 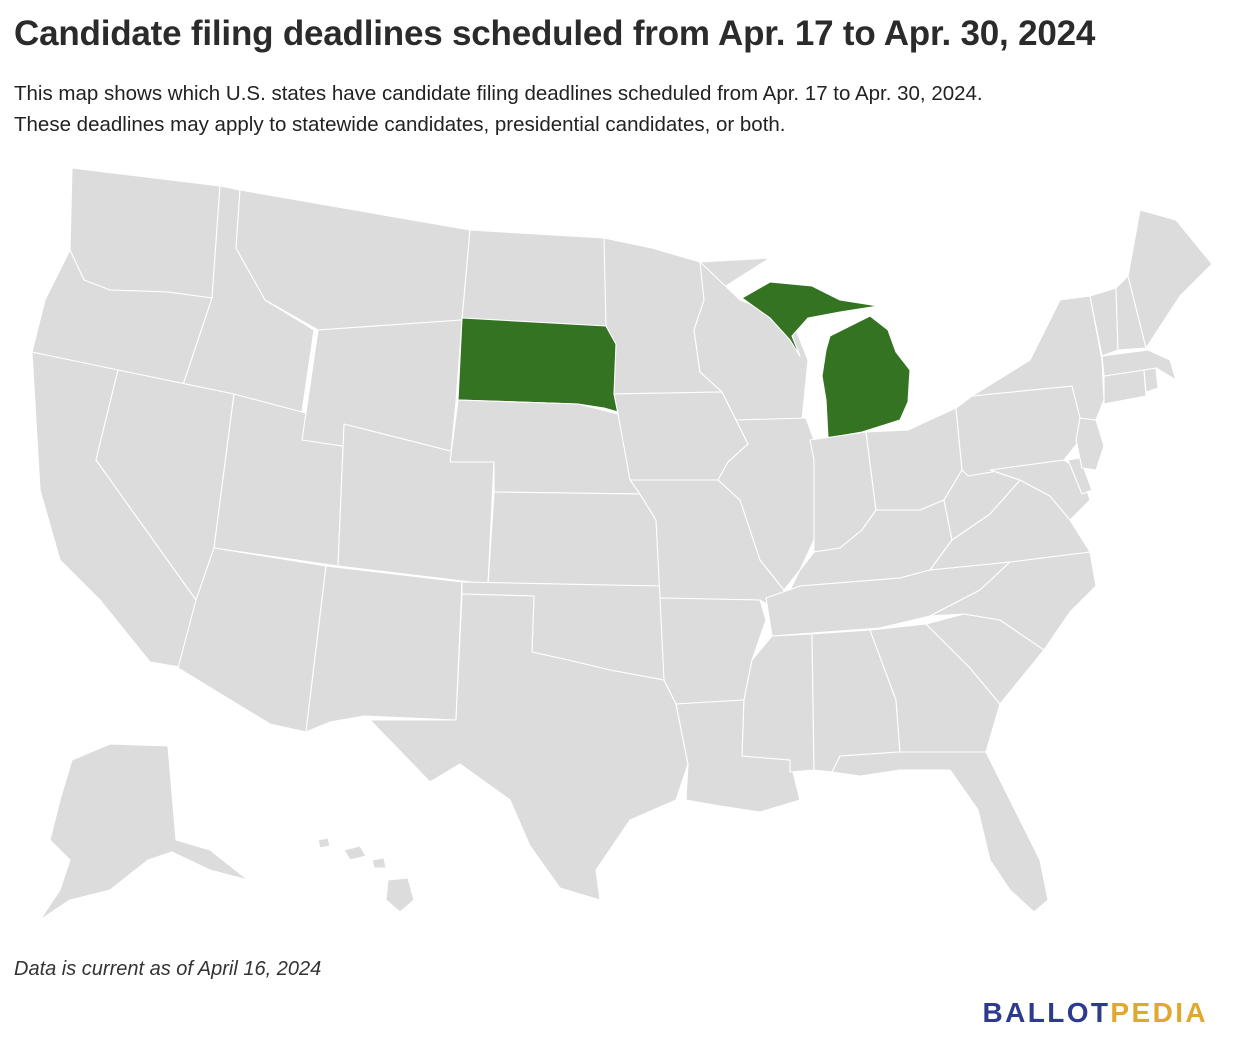 What do you see at coordinates (145, 233) in the screenshot?
I see `state-washington` at bounding box center [145, 233].